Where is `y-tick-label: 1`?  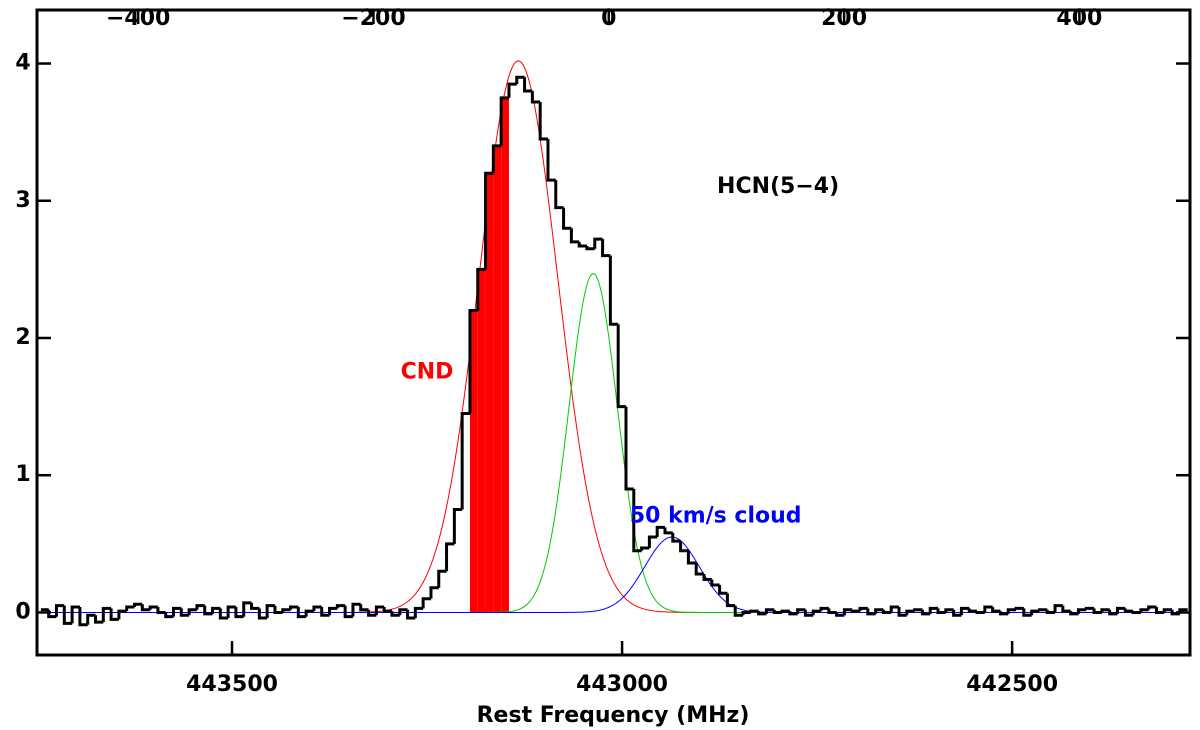
y-tick-label: 1 is located at coordinates (22, 474).